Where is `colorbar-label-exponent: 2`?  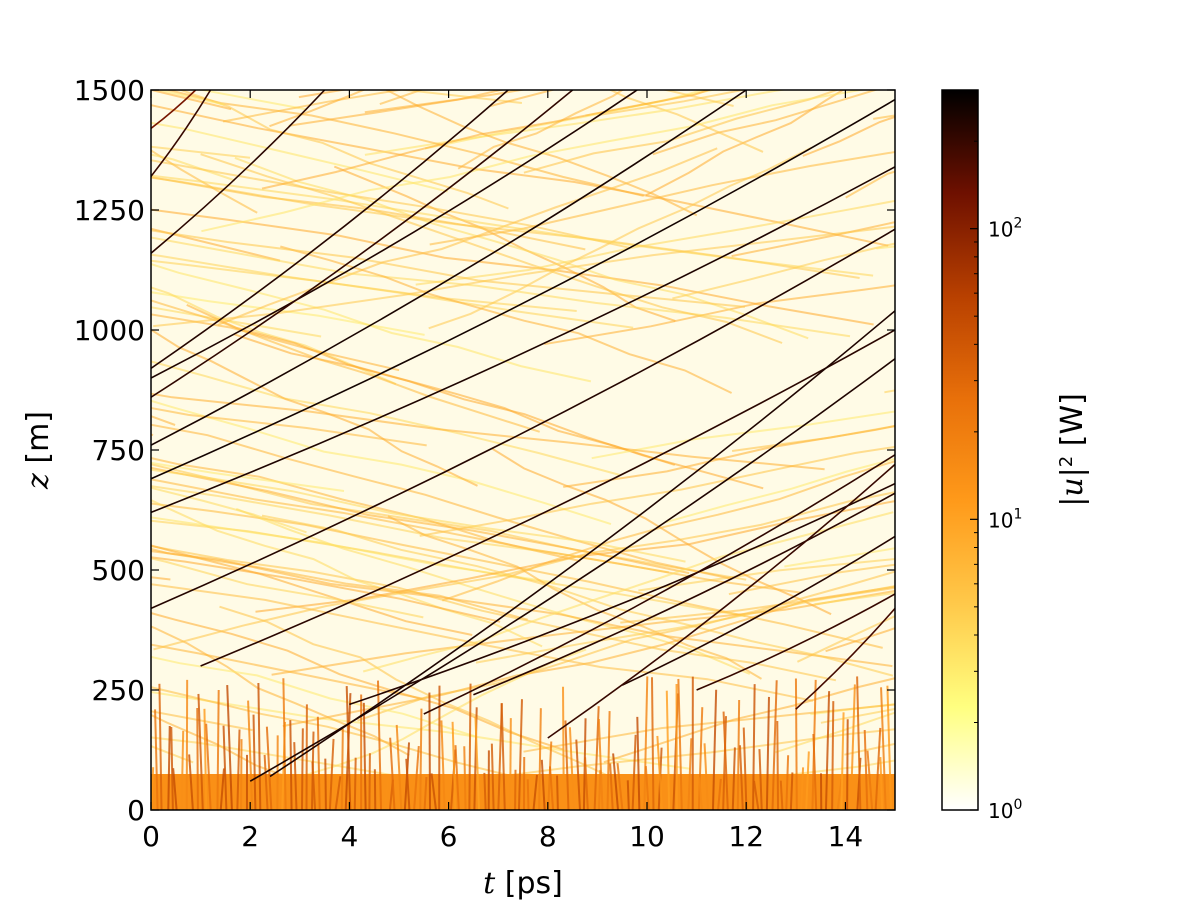
colorbar-label-exponent: 2 is located at coordinates (1066, 461).